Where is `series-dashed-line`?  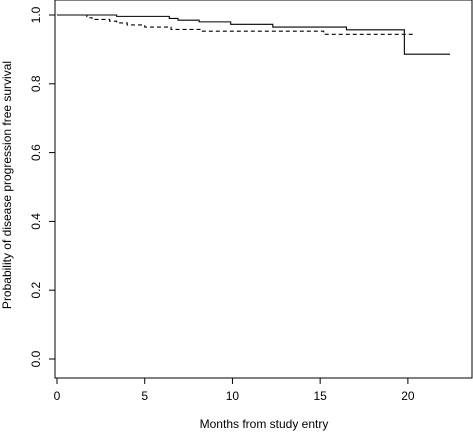
series-dashed-line is located at coordinates (235, 24).